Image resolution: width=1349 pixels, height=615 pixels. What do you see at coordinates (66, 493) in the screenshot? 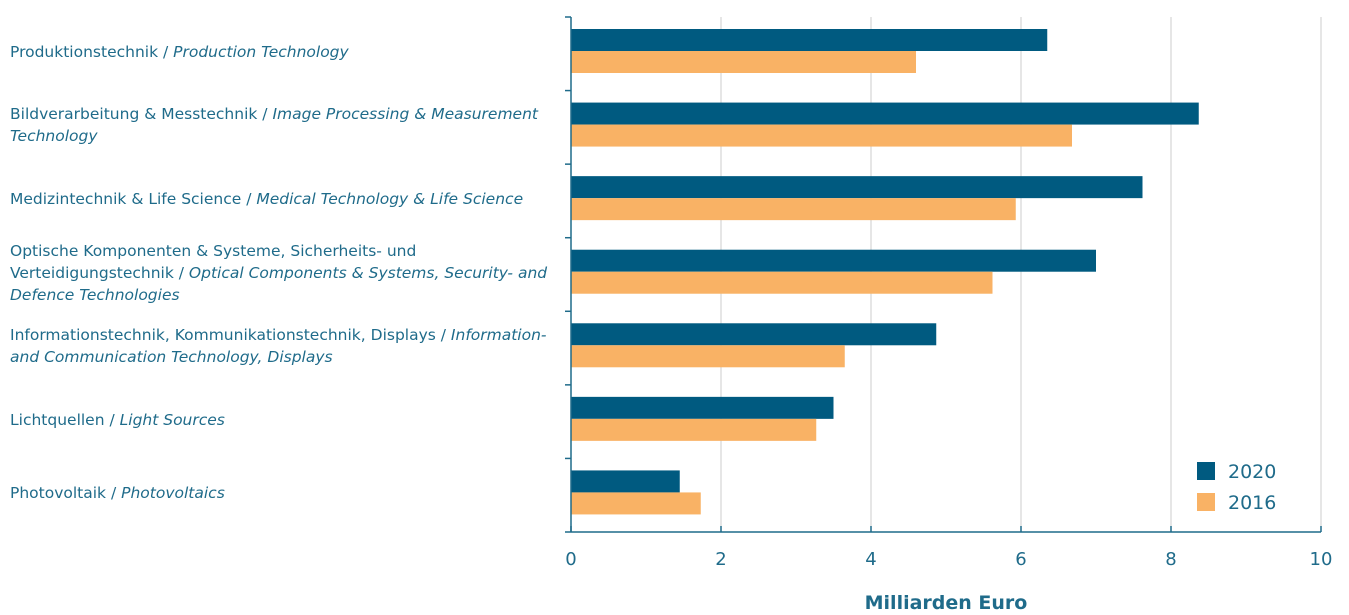
I see `category-label-de: Photovoltaik /` at bounding box center [66, 493].